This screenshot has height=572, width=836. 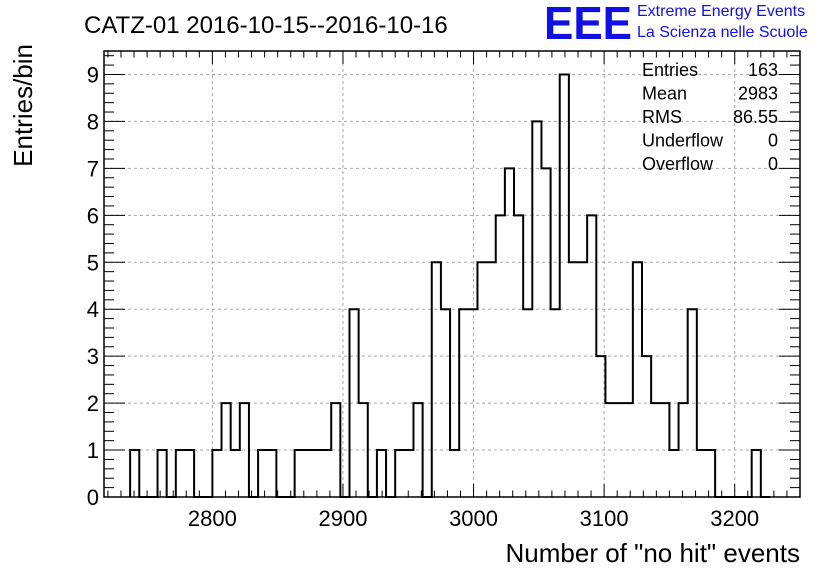 I want to click on x-tick-label: 3100, so click(x=604, y=518).